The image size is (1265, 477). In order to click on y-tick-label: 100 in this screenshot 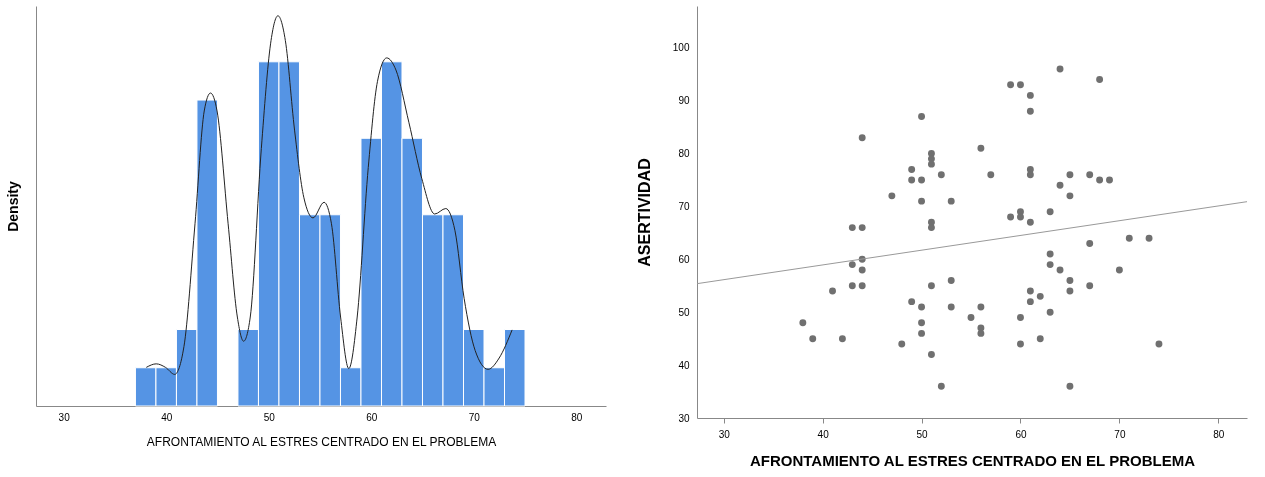, I will do `click(681, 48)`.